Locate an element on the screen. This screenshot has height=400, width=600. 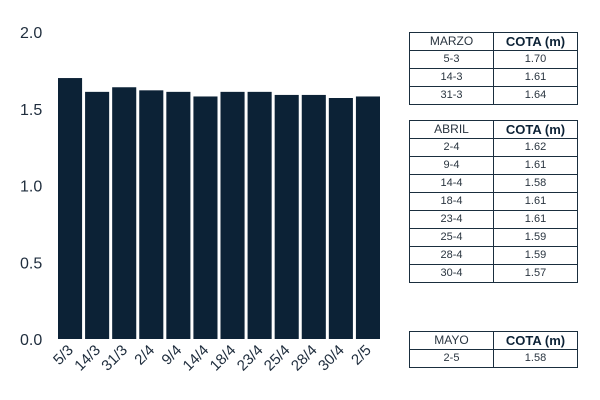
x-tick-label: 18/4 is located at coordinates (223, 358).